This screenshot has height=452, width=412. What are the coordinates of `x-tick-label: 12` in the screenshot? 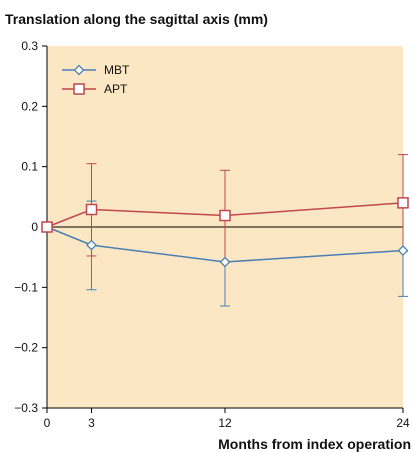 It's located at (225, 423).